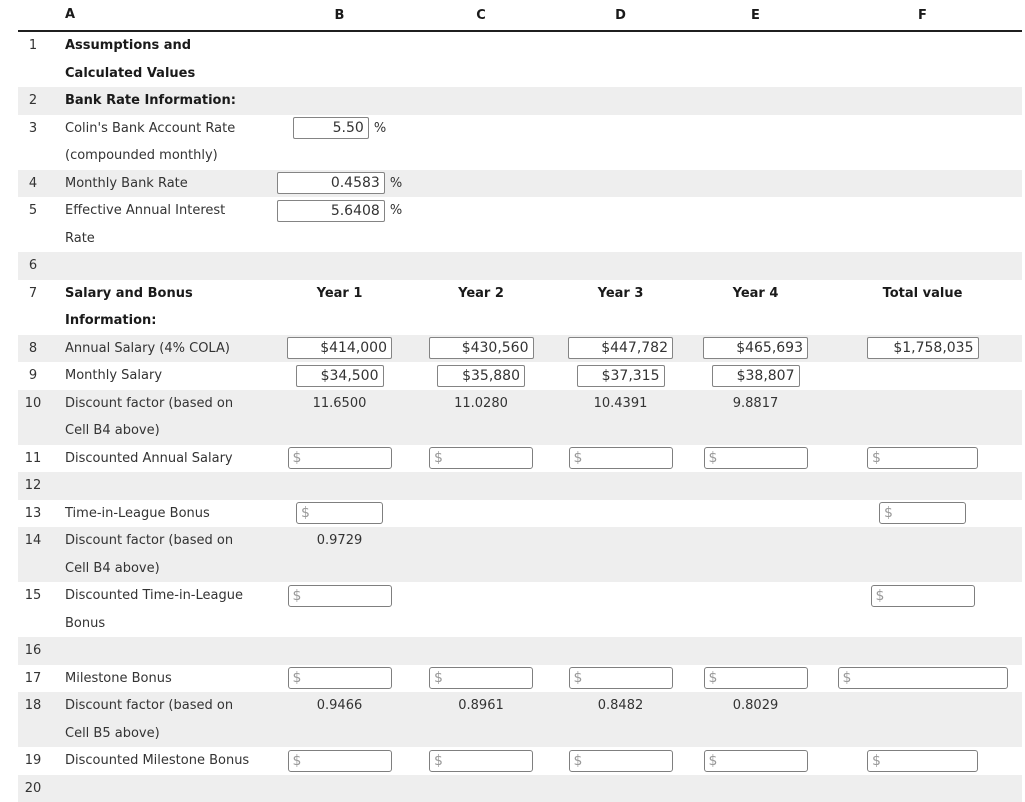  Describe the element at coordinates (33, 596) in the screenshot. I see `row-number: 15` at that location.